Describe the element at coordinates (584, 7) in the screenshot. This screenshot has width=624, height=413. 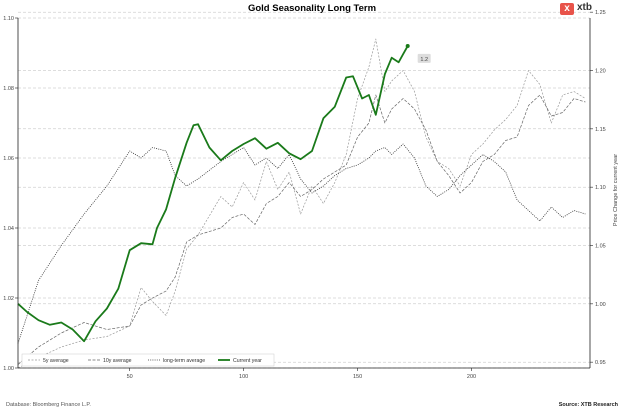
I see `brand-logo-text: xtb` at that location.